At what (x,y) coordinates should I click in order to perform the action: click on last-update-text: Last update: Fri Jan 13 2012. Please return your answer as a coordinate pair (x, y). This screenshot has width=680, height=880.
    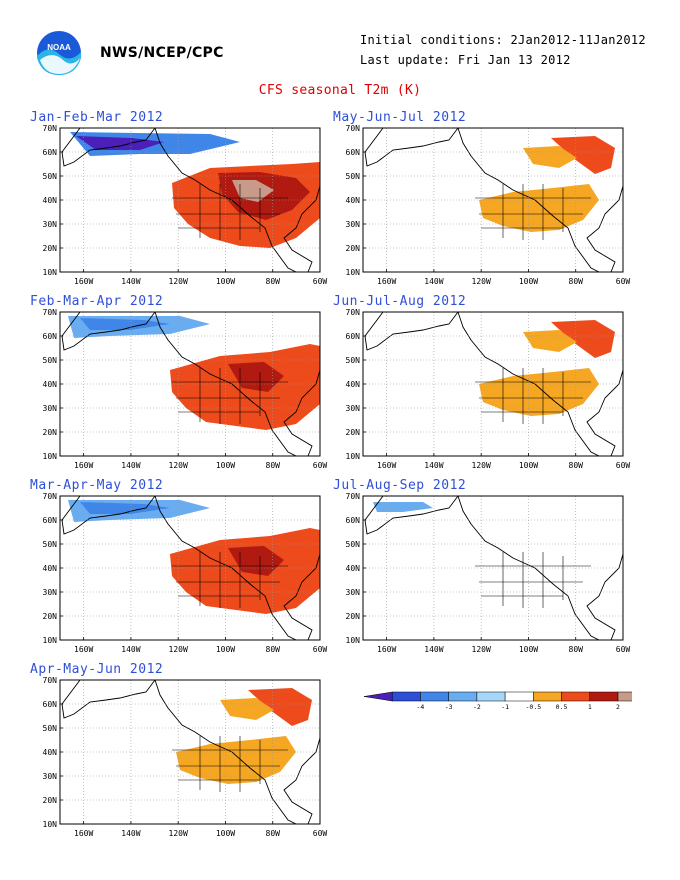
    Looking at the image, I should click on (465, 60).